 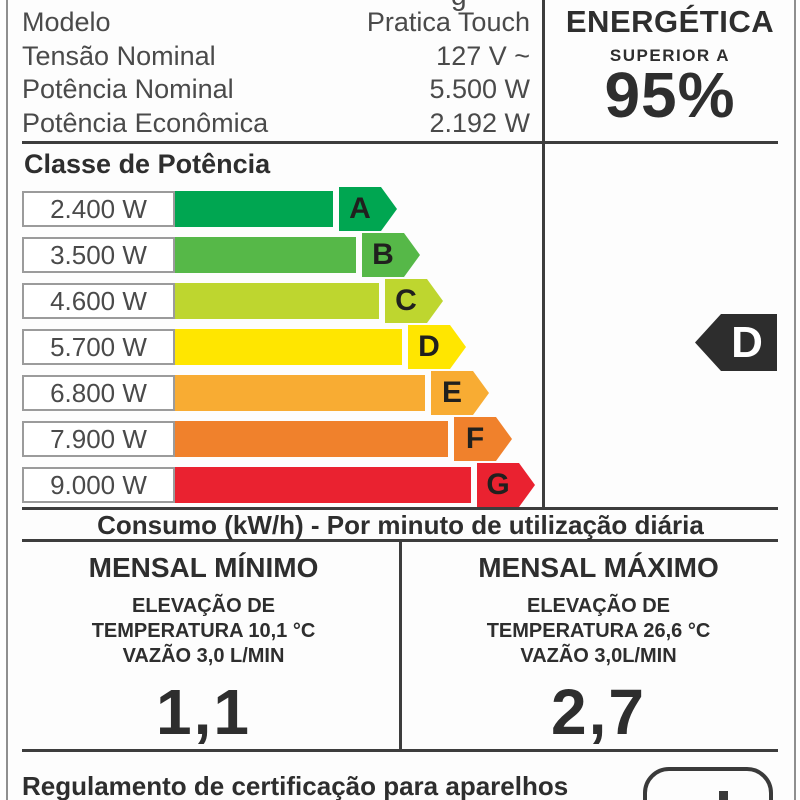 What do you see at coordinates (459, 6) in the screenshot?
I see `cut-off-text-fragment: g` at bounding box center [459, 6].